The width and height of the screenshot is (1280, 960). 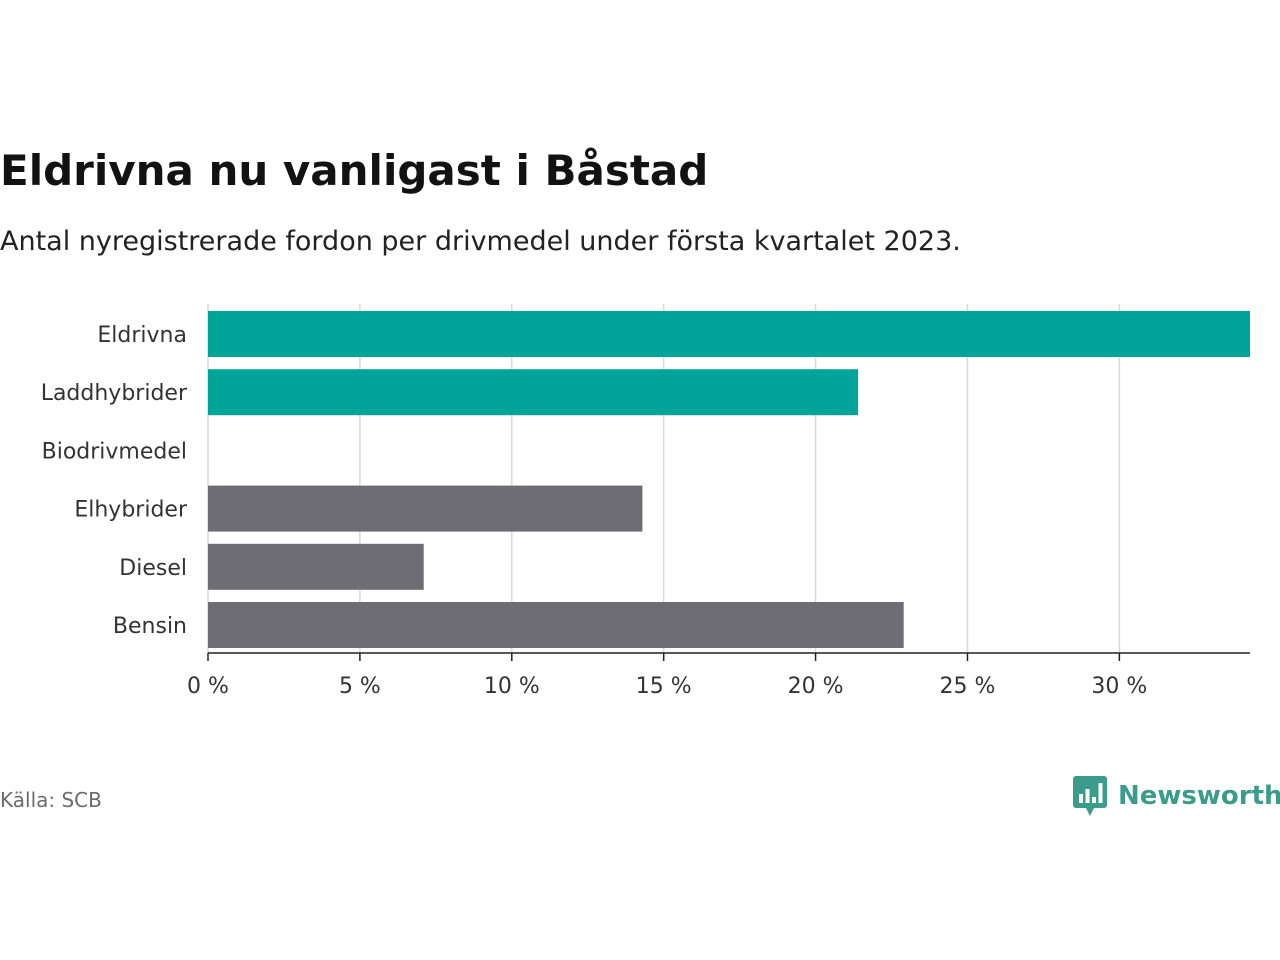 What do you see at coordinates (512, 686) in the screenshot?
I see `x-tick-label: 10 %` at bounding box center [512, 686].